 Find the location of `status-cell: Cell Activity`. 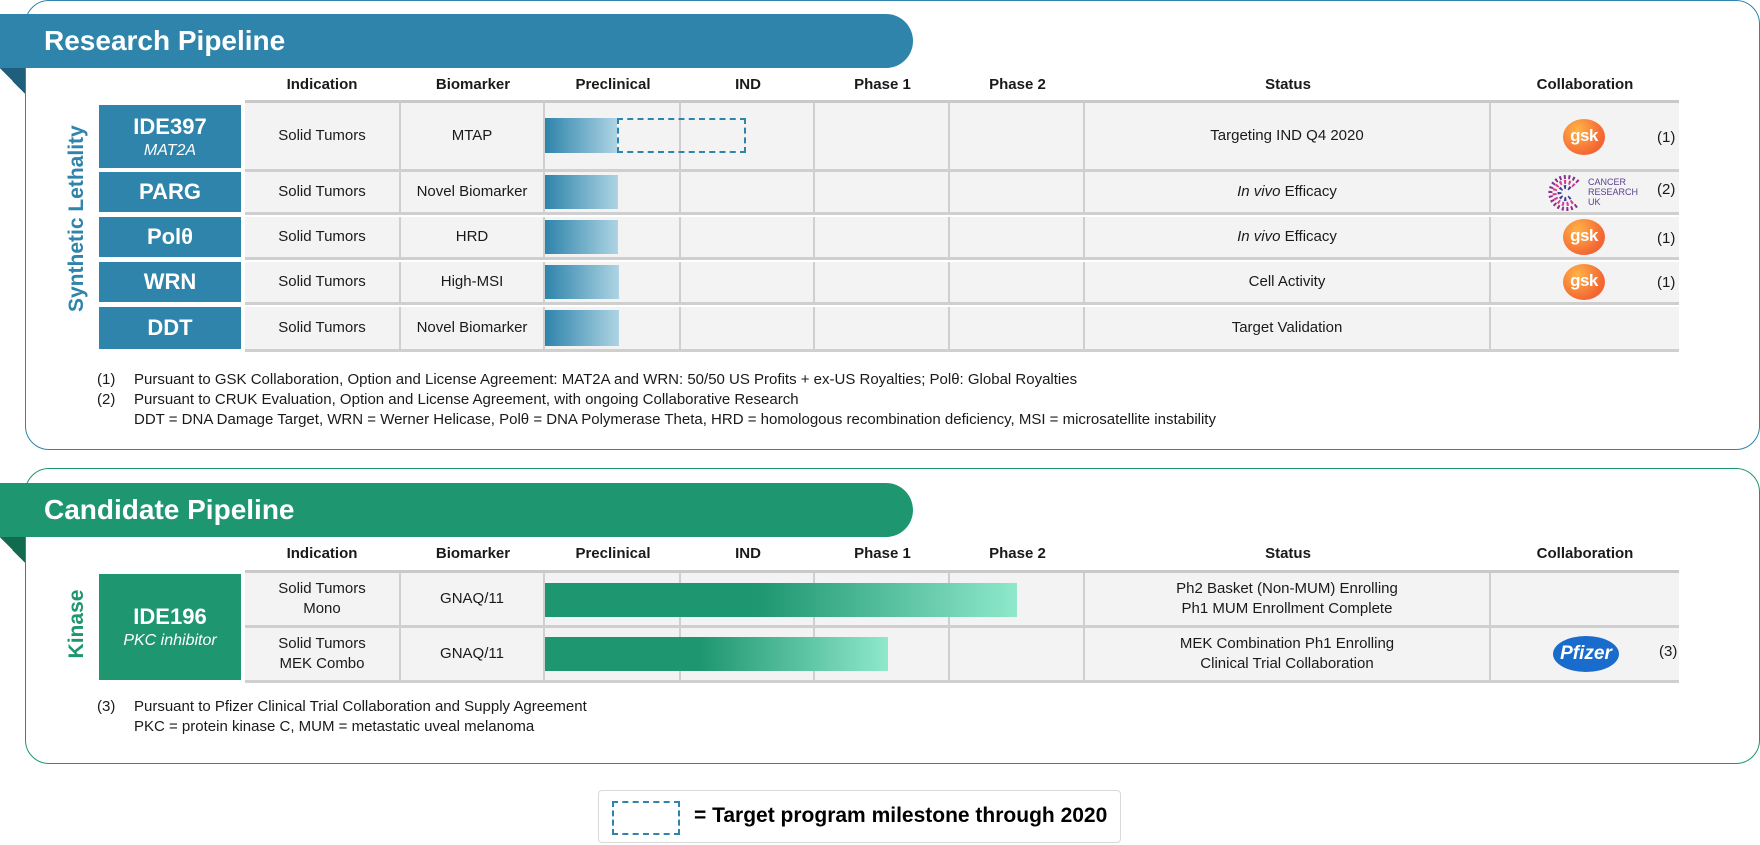

status-cell: Cell Activity is located at coordinates (1288, 282).